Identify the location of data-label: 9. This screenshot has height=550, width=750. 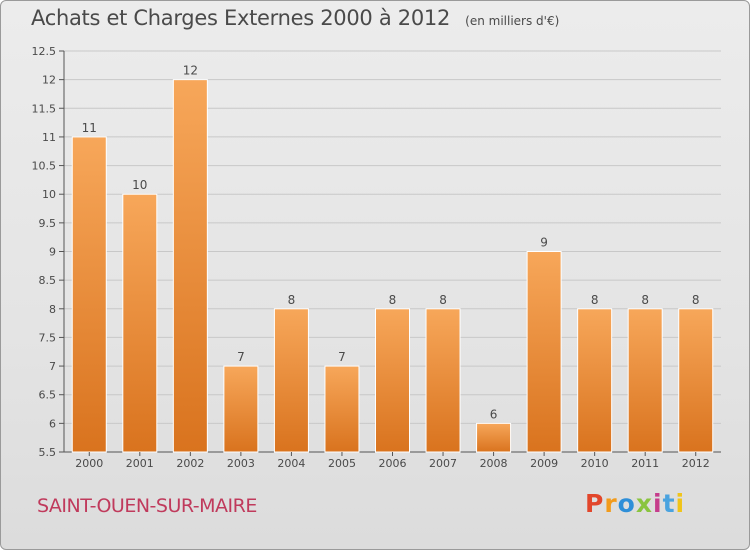
(544, 243).